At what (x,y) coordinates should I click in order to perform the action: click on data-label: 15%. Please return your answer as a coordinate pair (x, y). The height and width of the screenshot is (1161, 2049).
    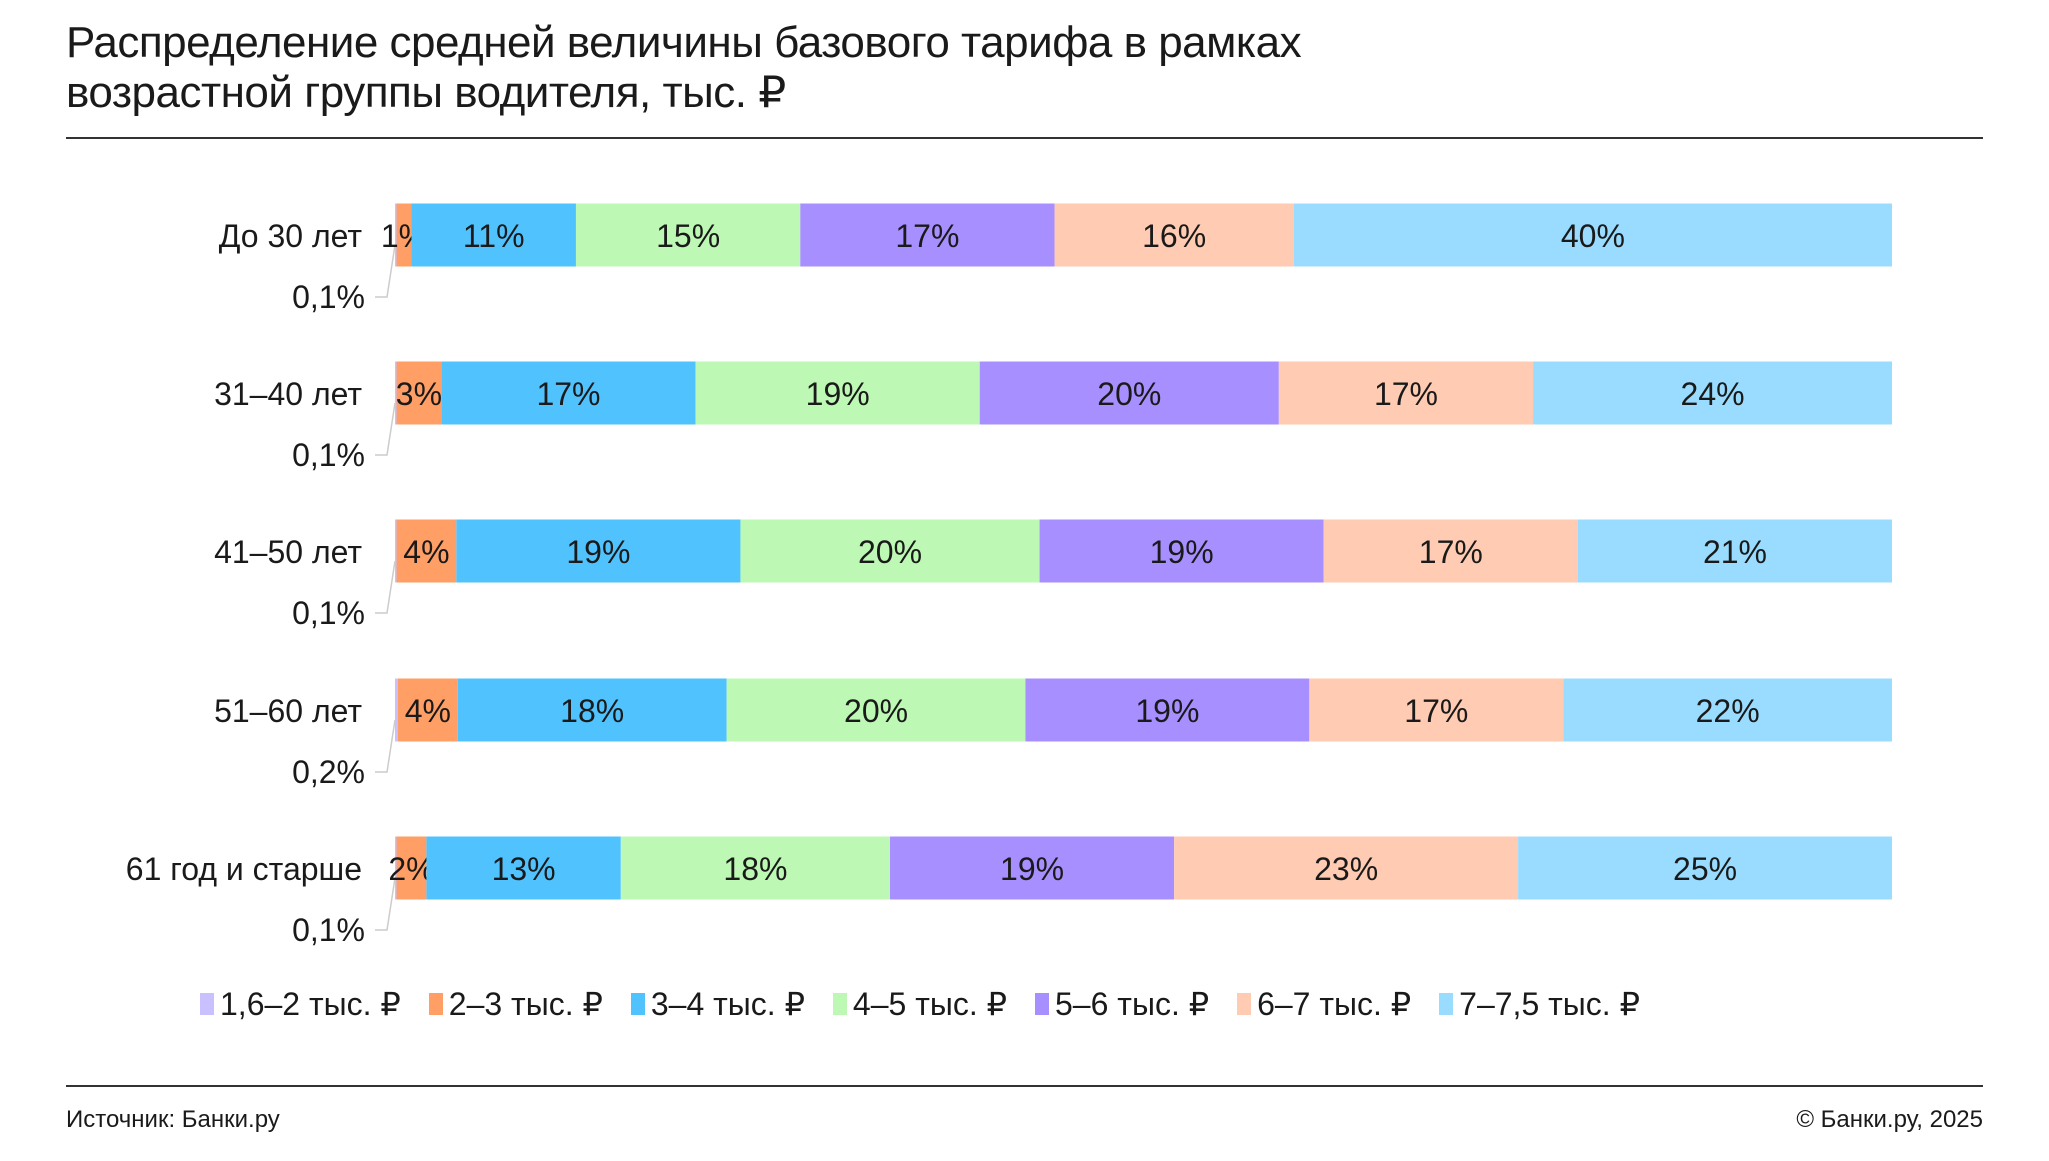
    Looking at the image, I should click on (688, 236).